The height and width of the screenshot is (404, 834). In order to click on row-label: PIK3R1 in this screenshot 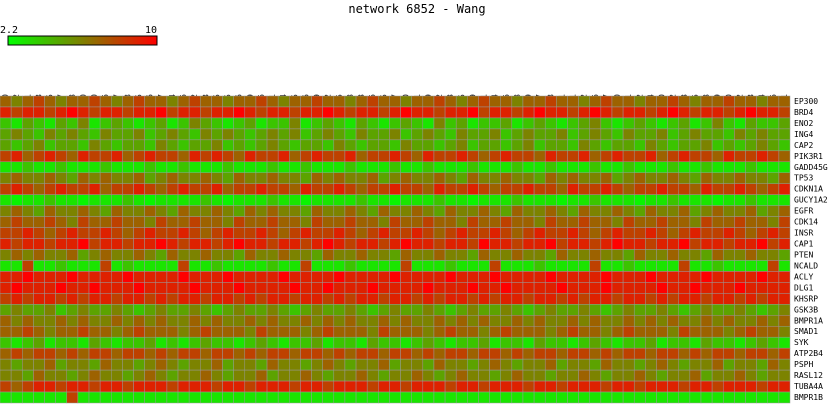, I will do `click(808, 156)`.